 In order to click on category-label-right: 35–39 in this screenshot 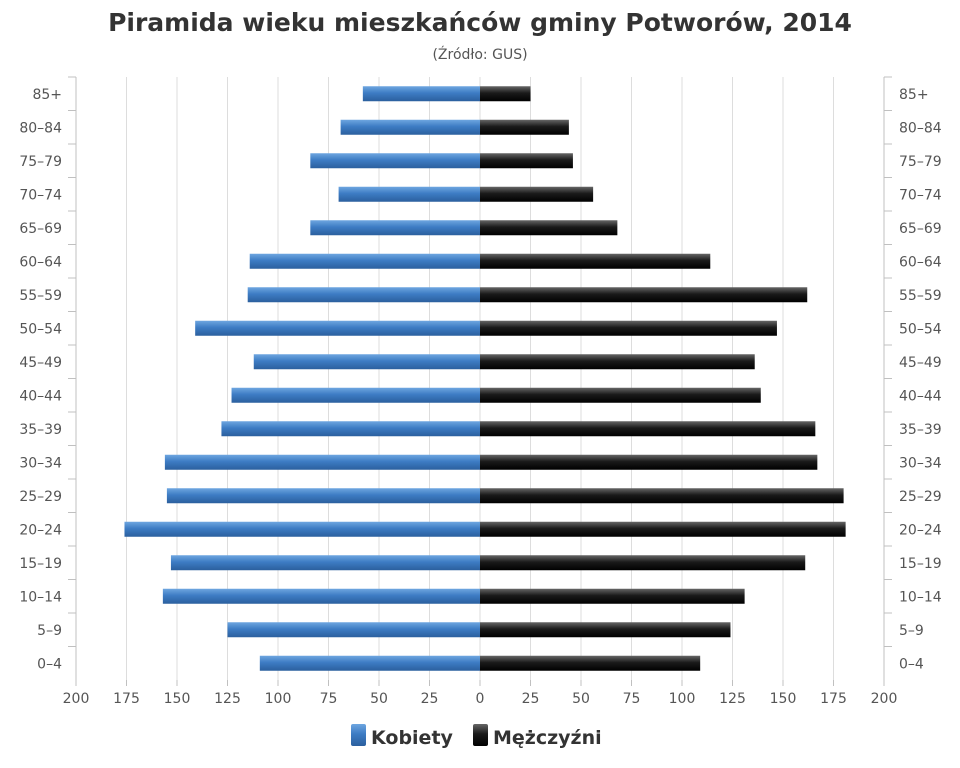, I will do `click(920, 430)`.